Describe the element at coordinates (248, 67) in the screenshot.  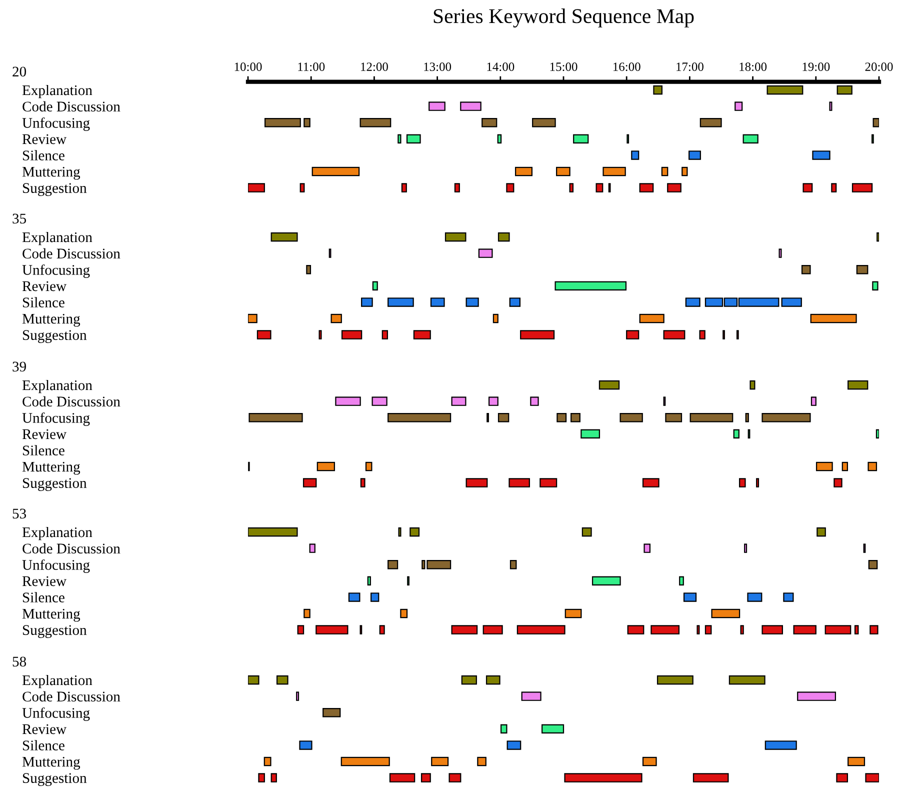
I see `x-tick-label: 10:00` at that location.